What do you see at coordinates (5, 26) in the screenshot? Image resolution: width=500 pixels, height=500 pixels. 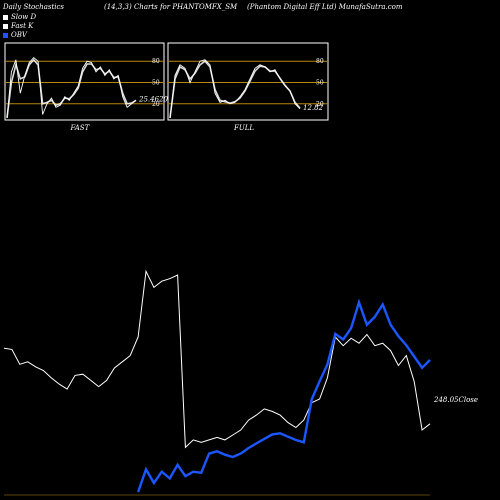 I see `legend-swatch-fast-k` at bounding box center [5, 26].